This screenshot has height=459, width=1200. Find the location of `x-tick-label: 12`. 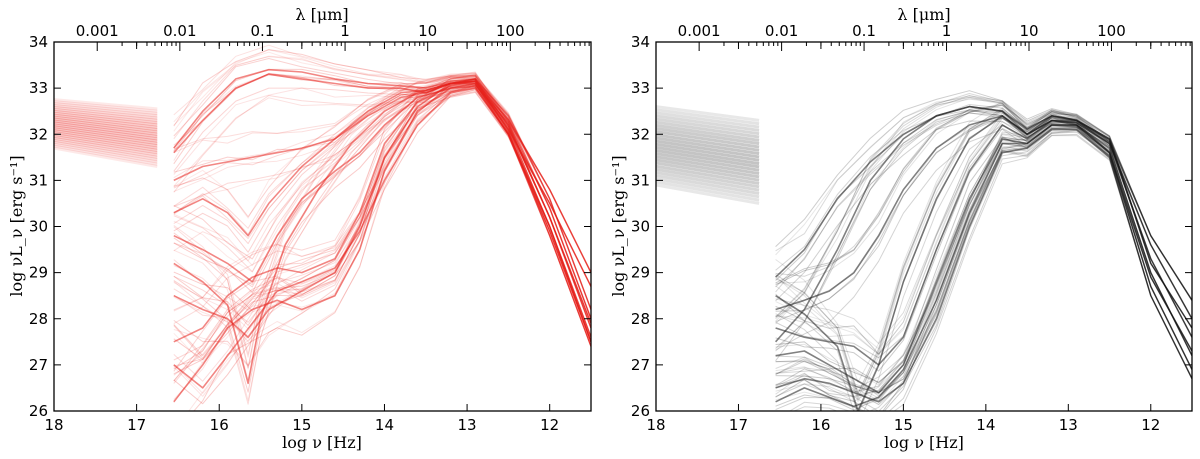

x-tick-label: 12 is located at coordinates (549, 425).